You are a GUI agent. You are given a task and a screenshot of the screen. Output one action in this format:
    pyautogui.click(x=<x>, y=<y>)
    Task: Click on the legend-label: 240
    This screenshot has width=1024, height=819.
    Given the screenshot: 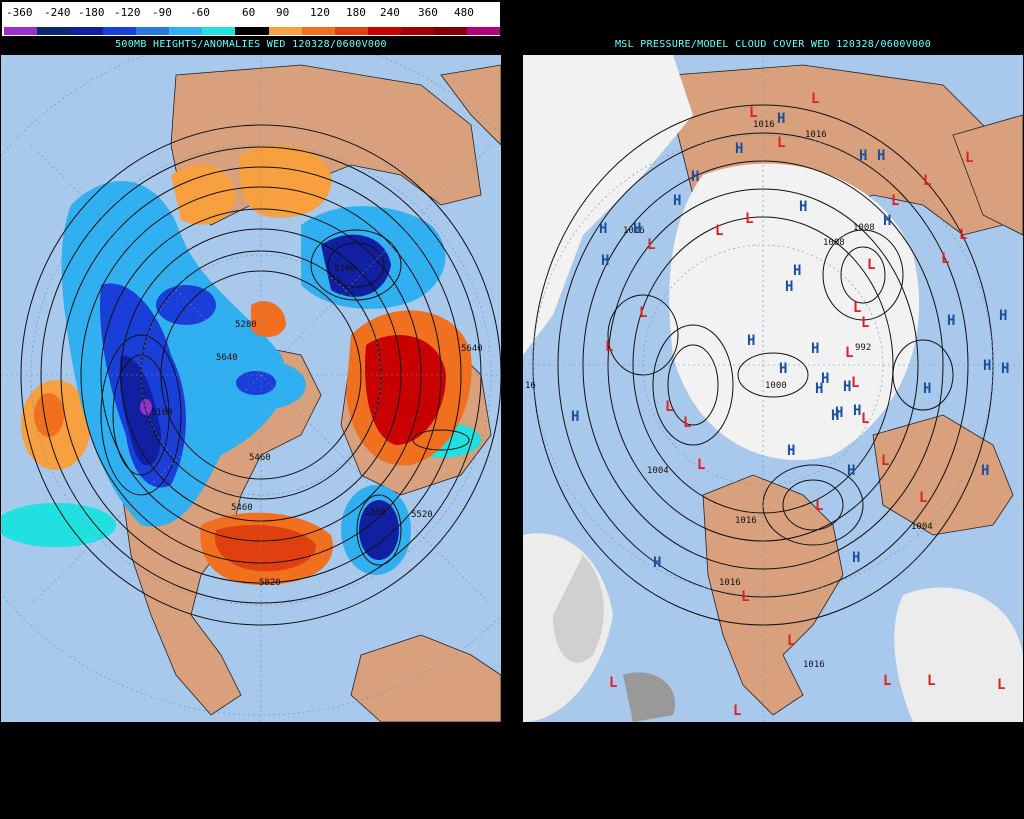 What is the action you would take?
    pyautogui.click(x=390, y=12)
    